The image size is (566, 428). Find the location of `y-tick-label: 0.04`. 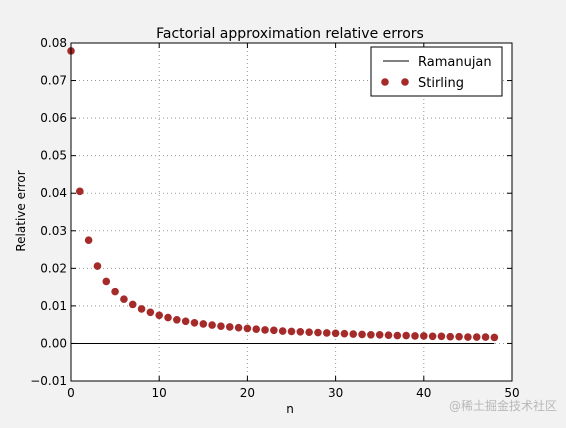

y-tick-label: 0.04 is located at coordinates (53, 193).